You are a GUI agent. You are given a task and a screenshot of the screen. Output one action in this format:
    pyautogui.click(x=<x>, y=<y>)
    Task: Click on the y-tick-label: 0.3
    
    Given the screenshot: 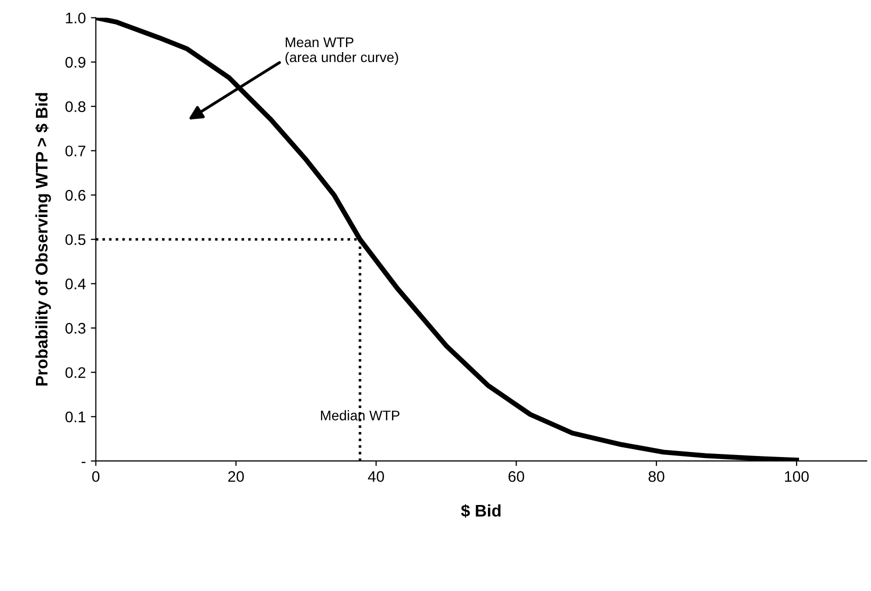 What is the action you would take?
    pyautogui.click(x=75, y=328)
    